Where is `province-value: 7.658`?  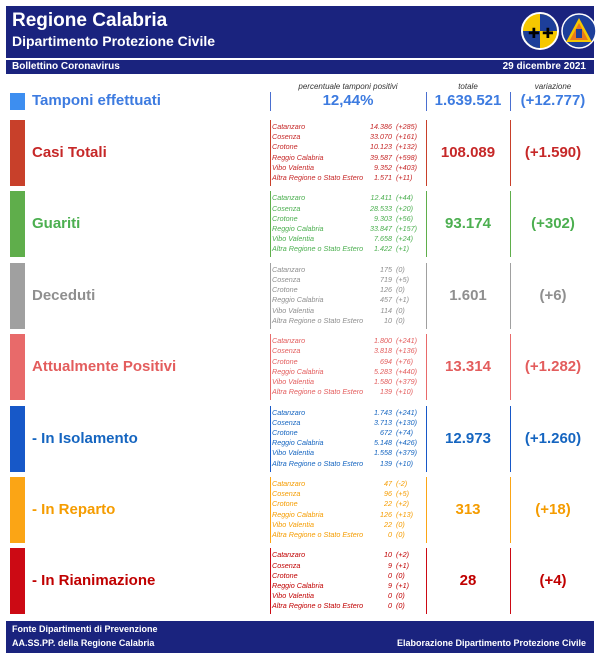 province-value: 7.658 is located at coordinates (383, 239).